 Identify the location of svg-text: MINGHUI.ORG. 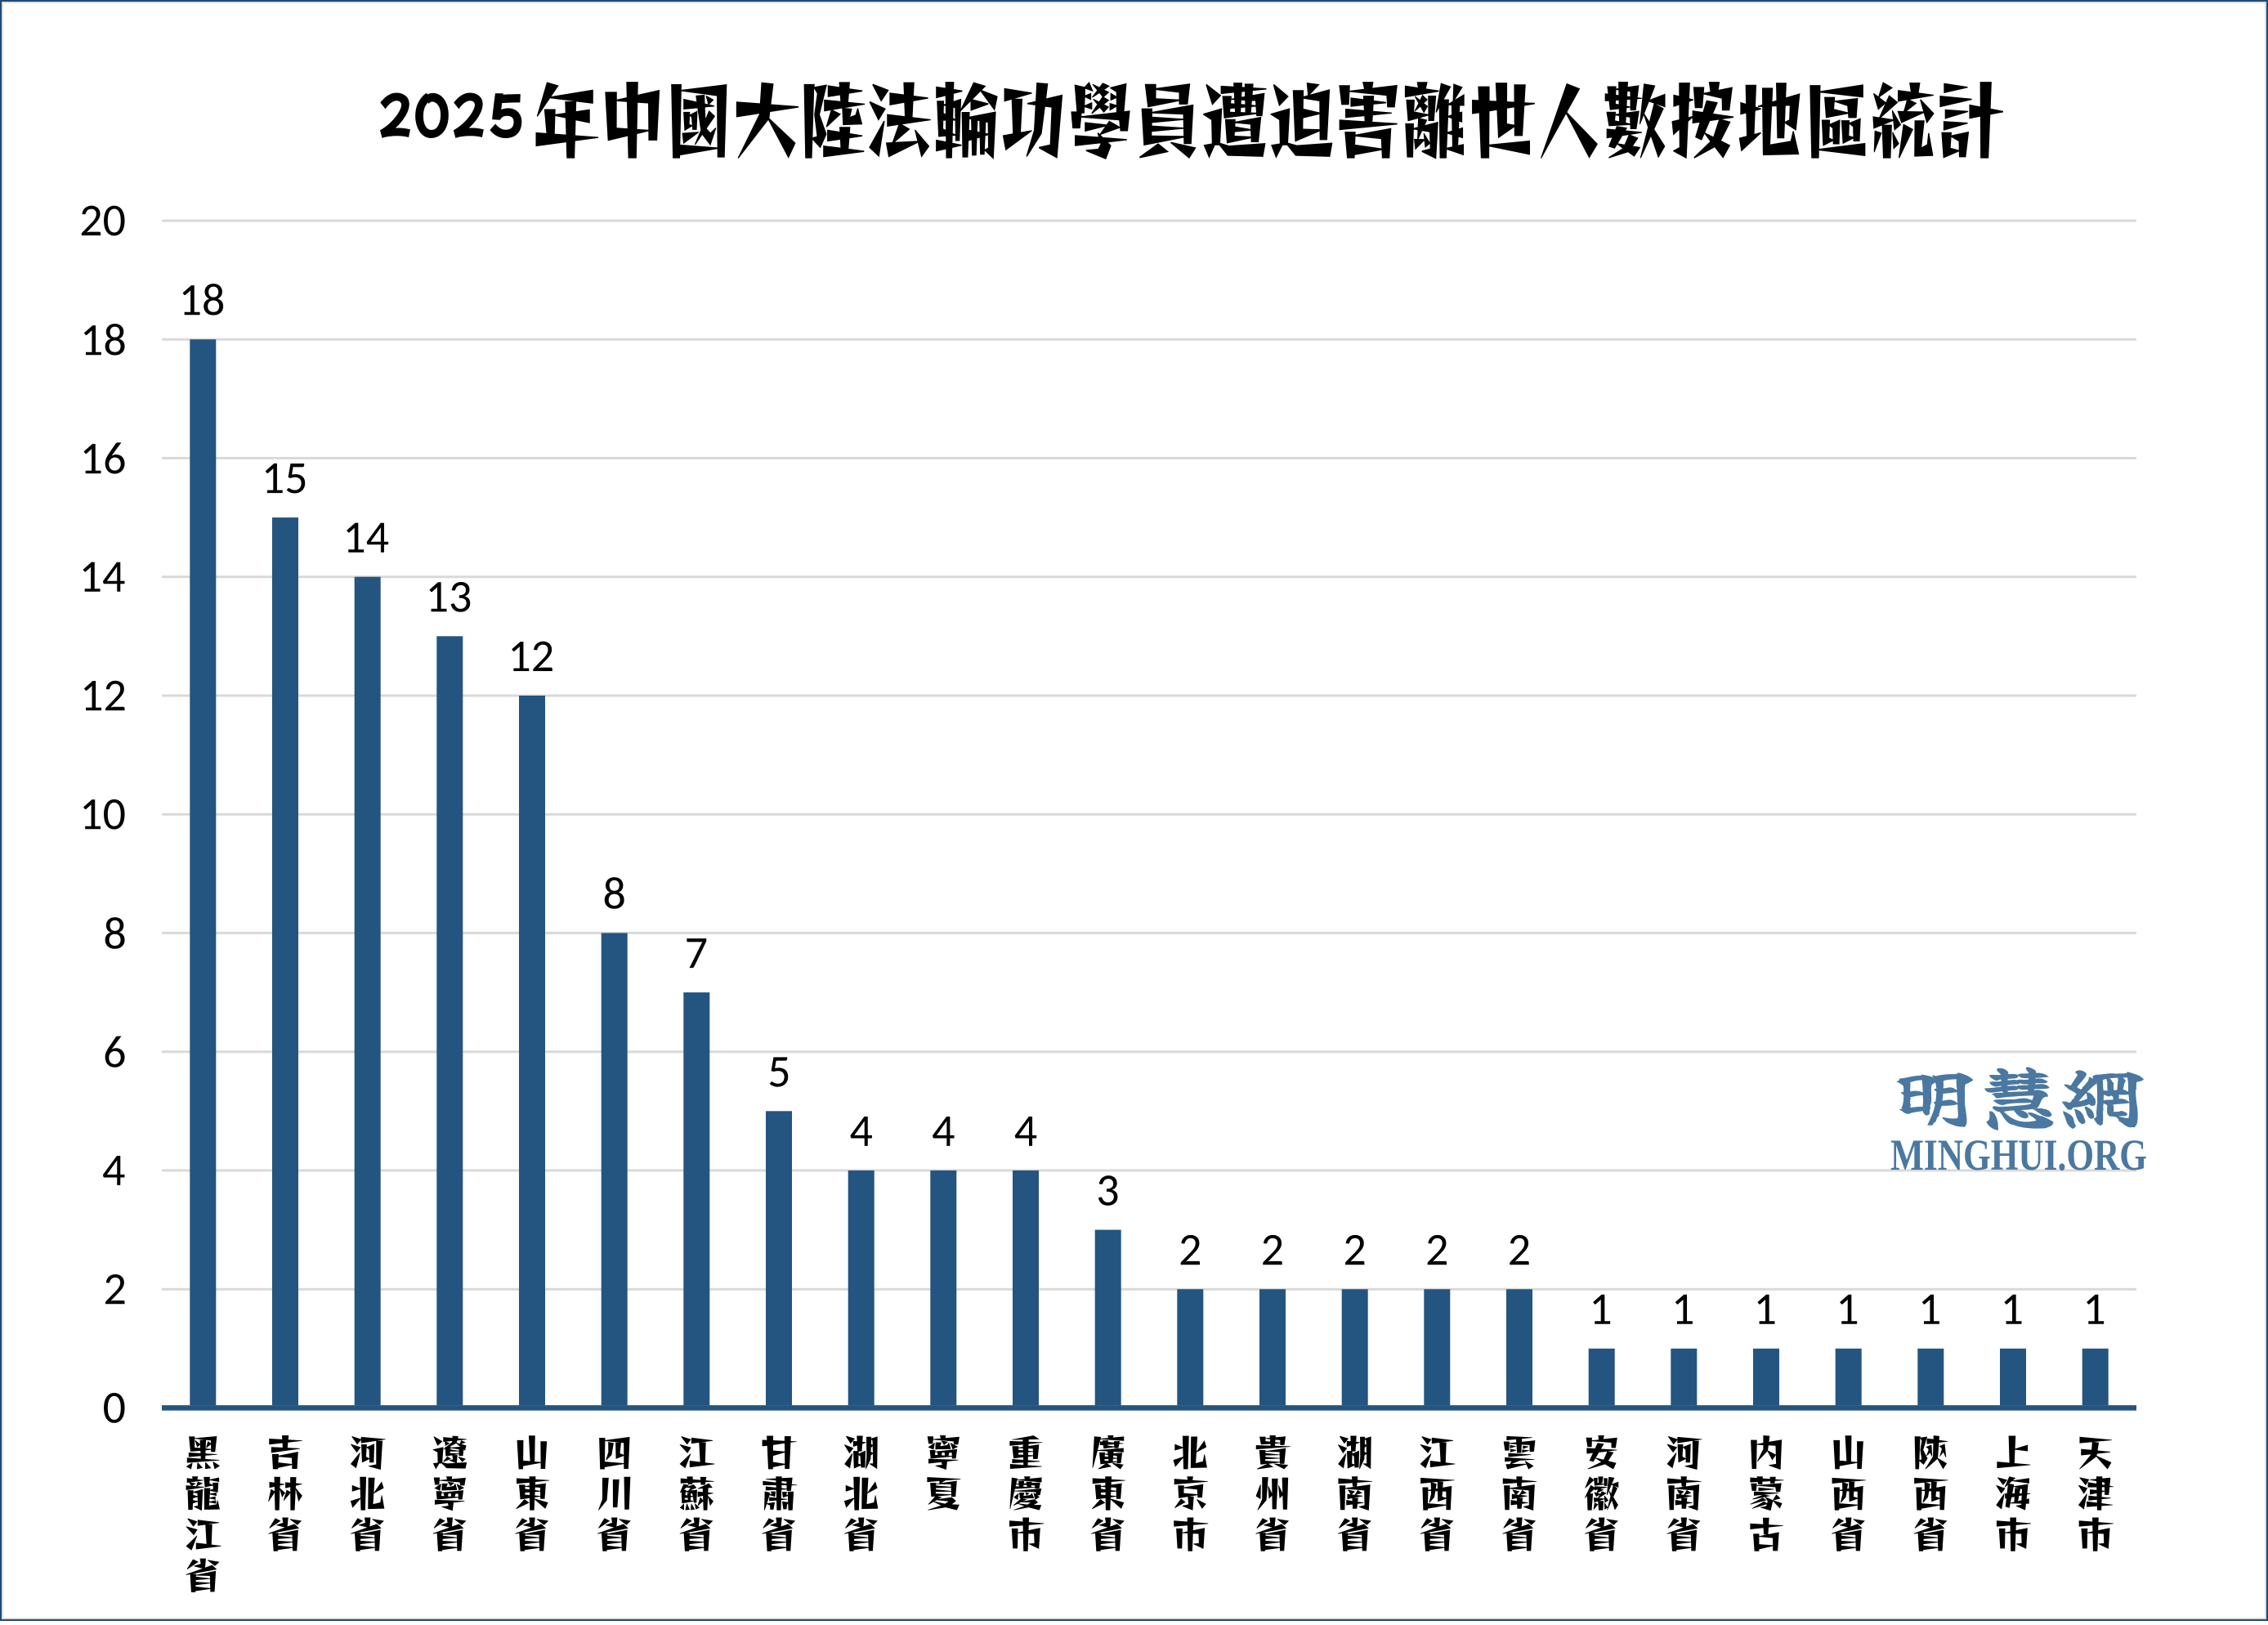
(2018, 1155).